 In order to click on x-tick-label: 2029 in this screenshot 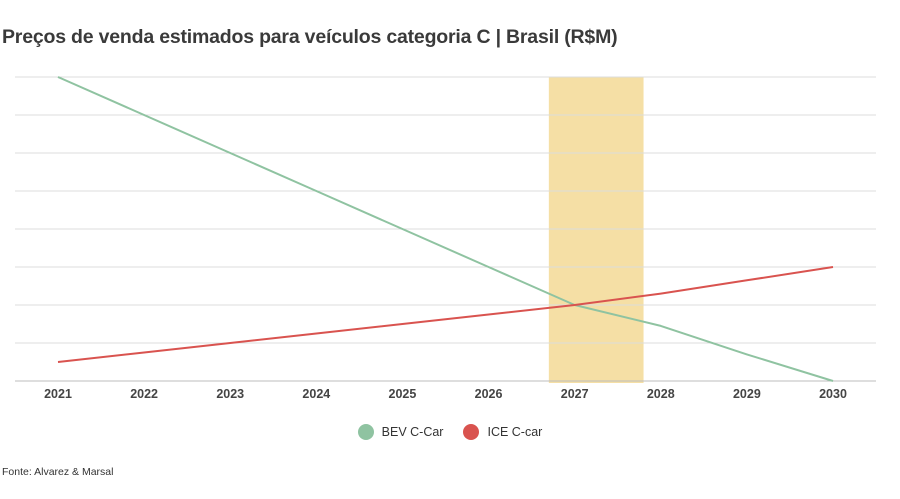, I will do `click(747, 394)`.